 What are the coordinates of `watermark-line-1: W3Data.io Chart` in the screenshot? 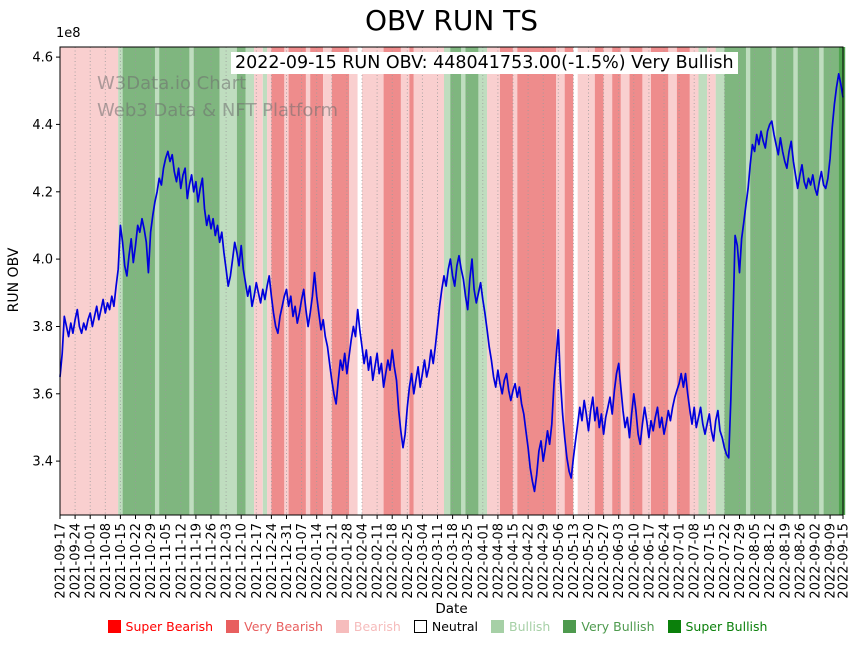 It's located at (172, 83).